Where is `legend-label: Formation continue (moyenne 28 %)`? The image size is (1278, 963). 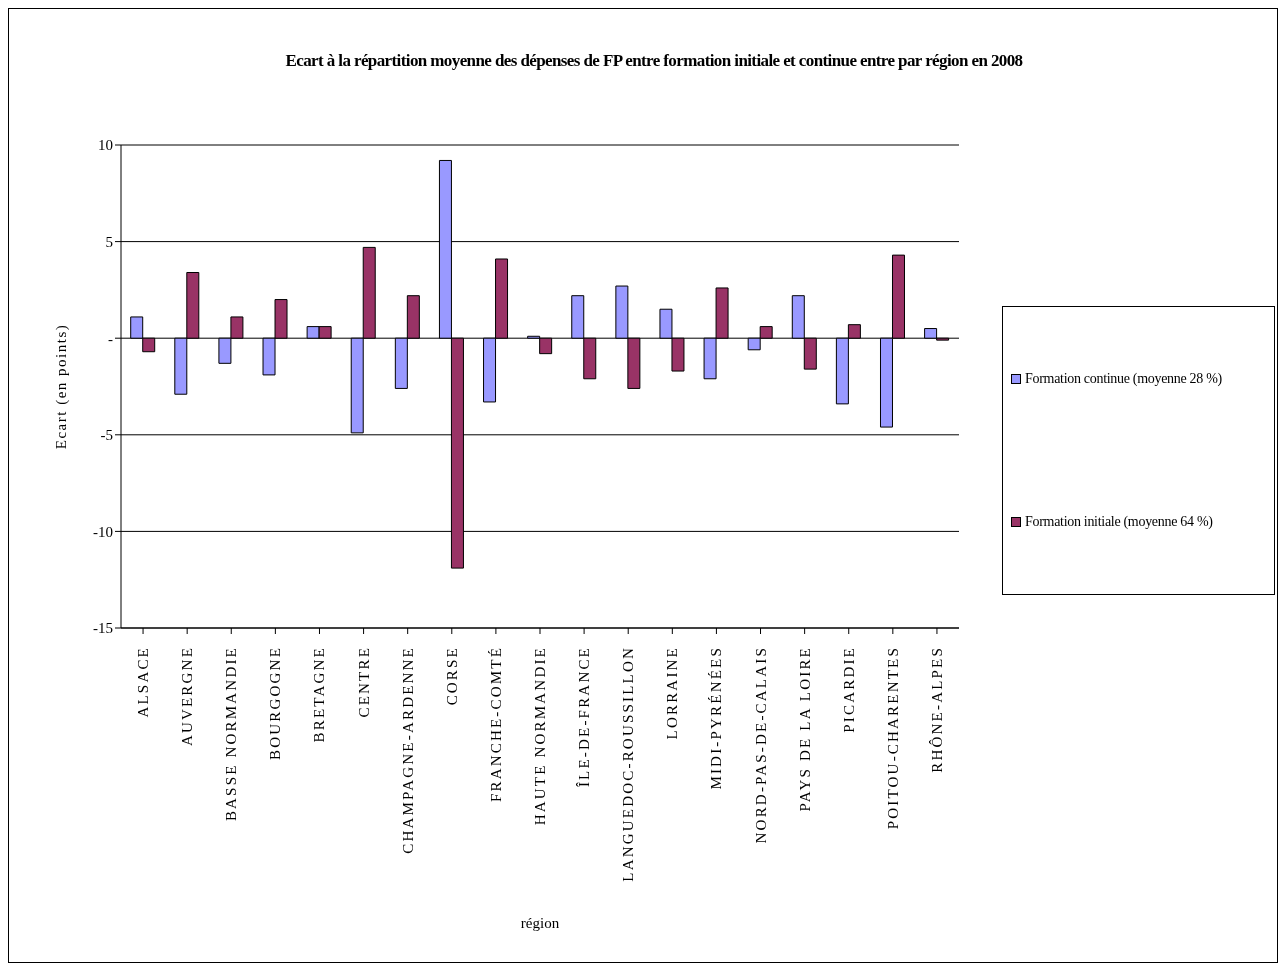 legend-label: Formation continue (moyenne 28 %) is located at coordinates (1123, 378).